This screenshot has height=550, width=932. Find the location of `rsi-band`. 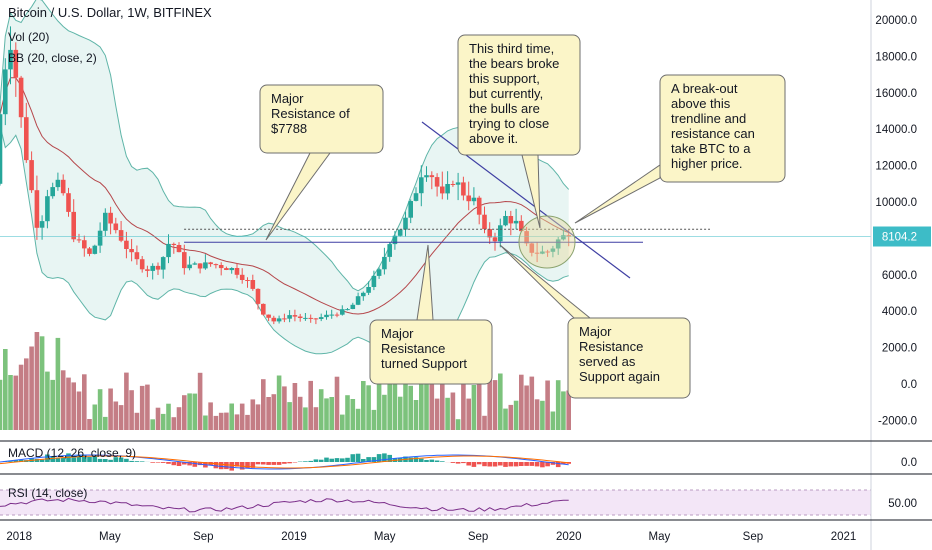

rsi-band is located at coordinates (435, 502).